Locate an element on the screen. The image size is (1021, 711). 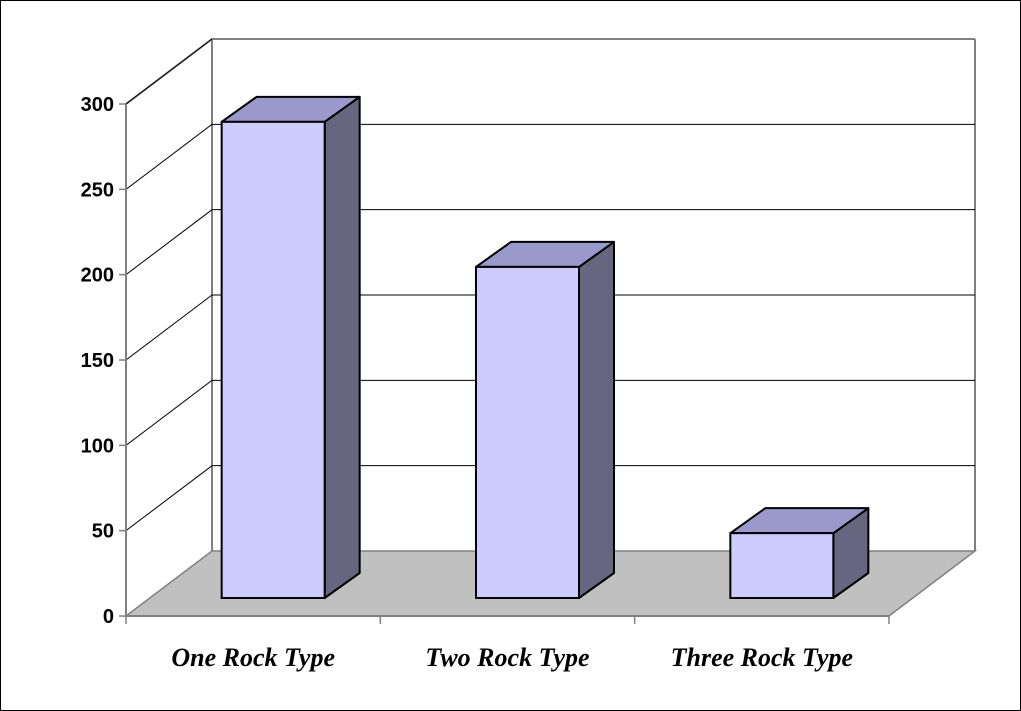
x-tick-label: One Rock Type is located at coordinates (253, 657).